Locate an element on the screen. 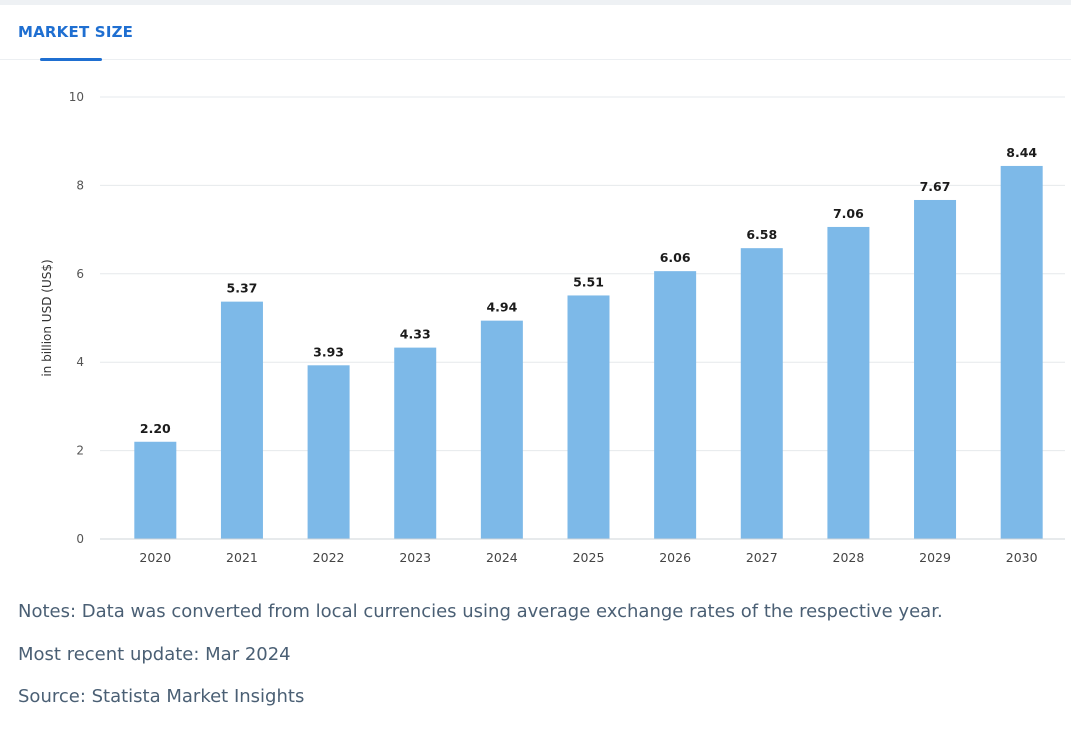 The image size is (1071, 732). bar-value-label: 8.44 is located at coordinates (1021, 152).